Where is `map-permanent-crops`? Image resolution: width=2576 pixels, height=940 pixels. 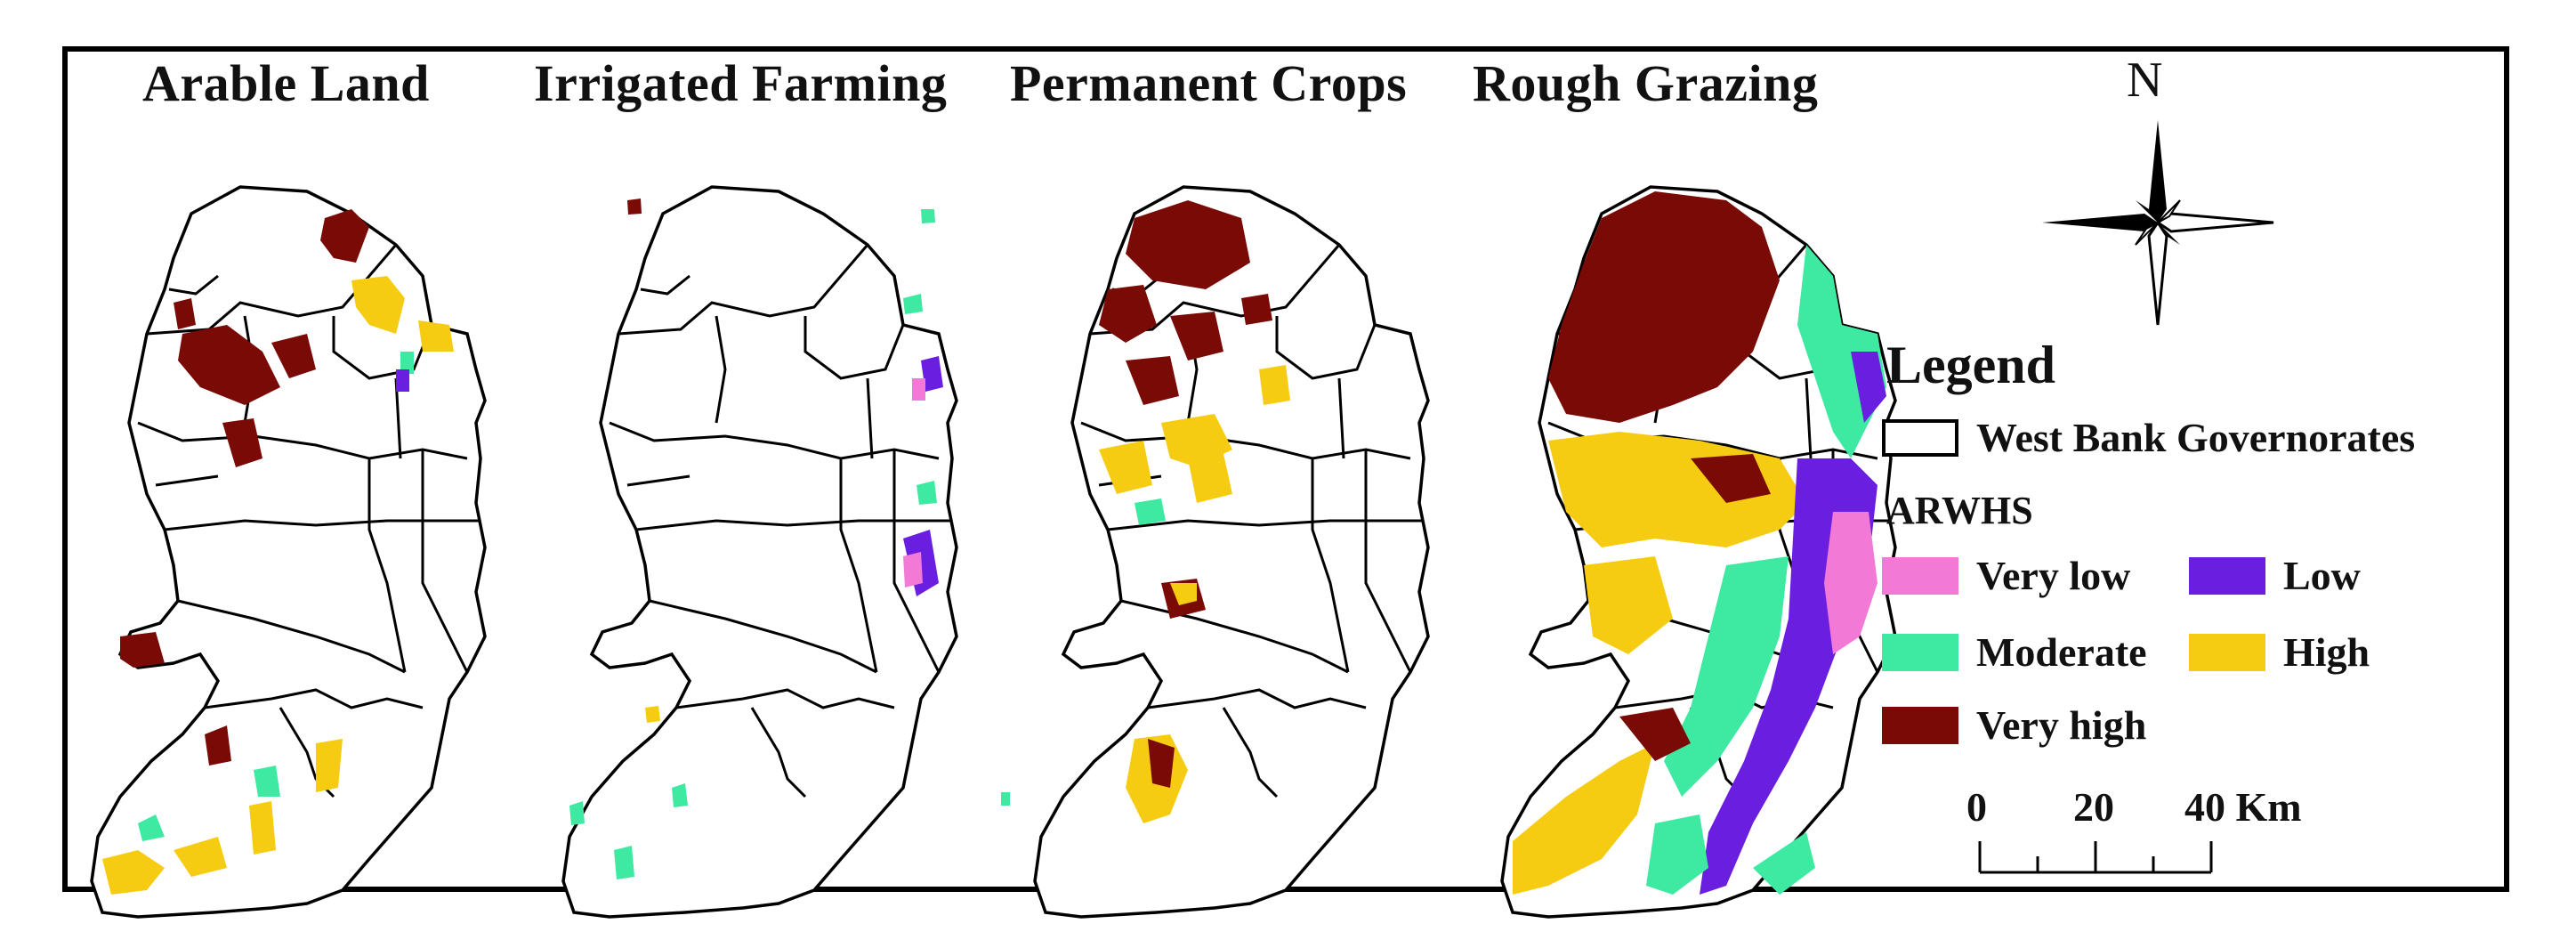 map-permanent-crops is located at coordinates (1215, 552).